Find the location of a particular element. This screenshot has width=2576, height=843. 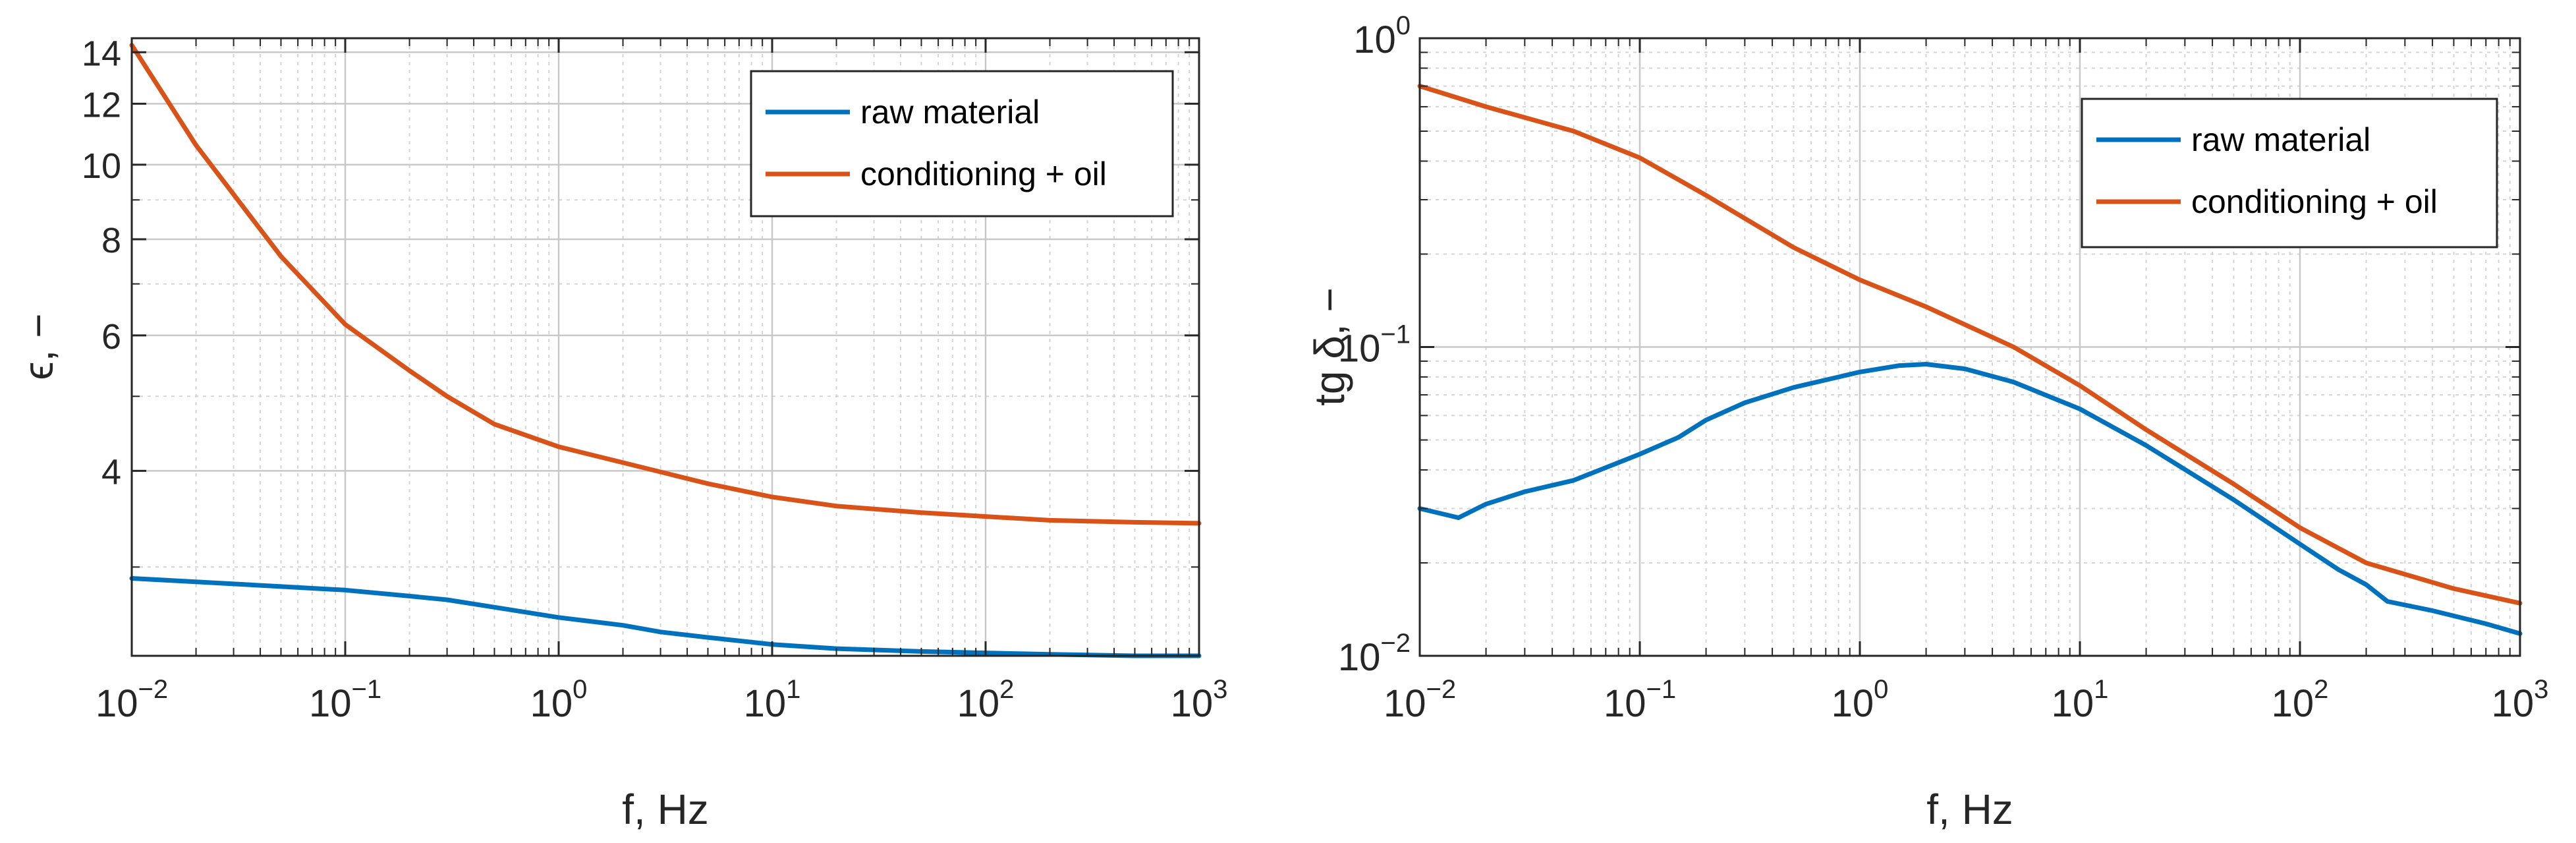

left-x-tick-label: 10¹ is located at coordinates (772, 700).